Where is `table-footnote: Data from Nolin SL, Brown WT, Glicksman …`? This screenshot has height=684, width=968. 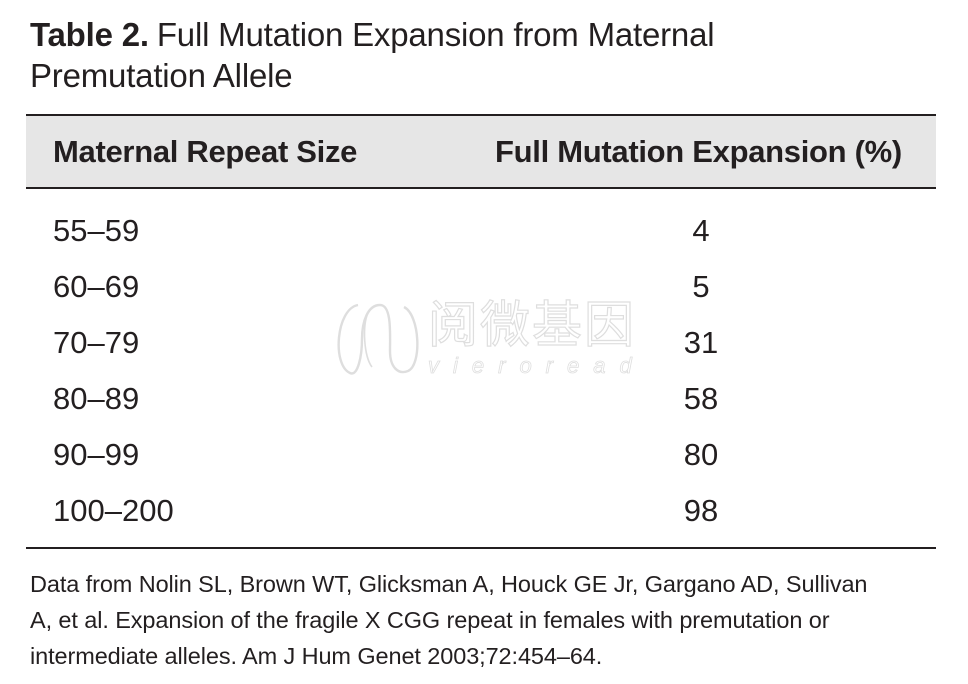 table-footnote: Data from Nolin SL, Brown WT, Glicksman … is located at coordinates (485, 620).